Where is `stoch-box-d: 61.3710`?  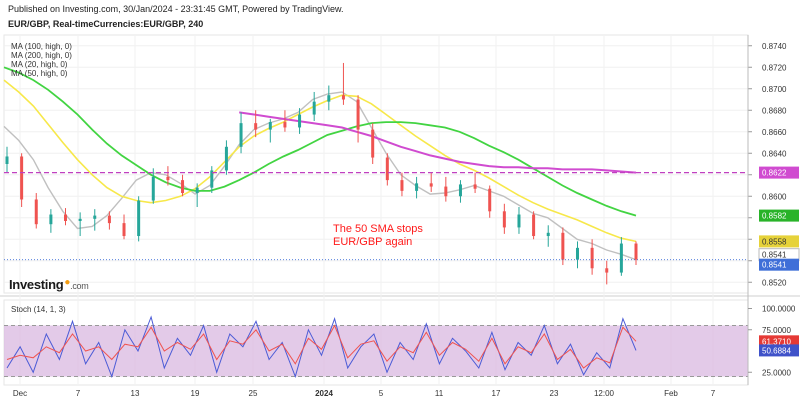
stoch-box-d: 61.3710 is located at coordinates (779, 341).